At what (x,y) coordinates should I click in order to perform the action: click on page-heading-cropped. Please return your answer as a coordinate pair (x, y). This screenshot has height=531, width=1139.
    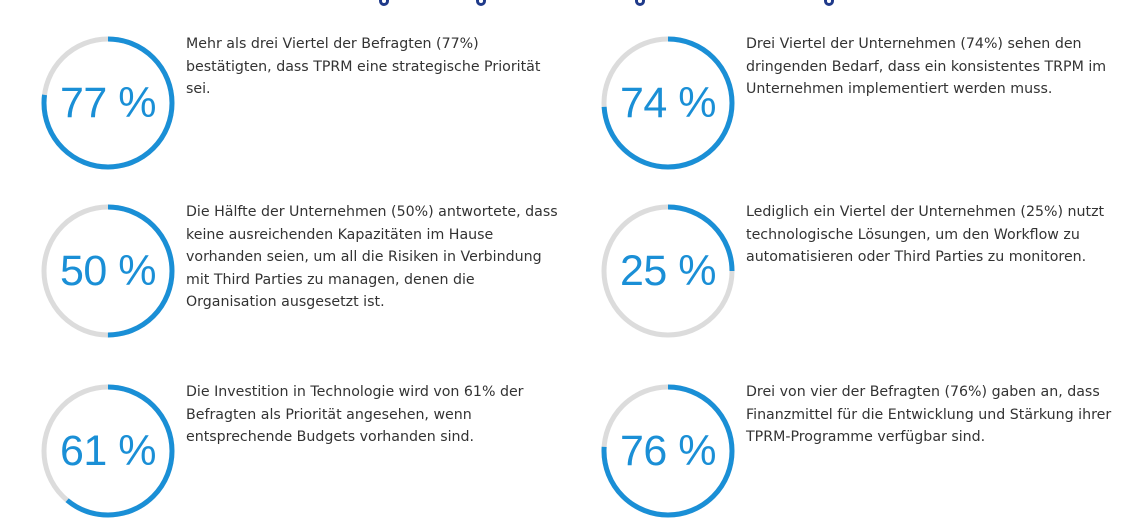
    Looking at the image, I should click on (569, 3).